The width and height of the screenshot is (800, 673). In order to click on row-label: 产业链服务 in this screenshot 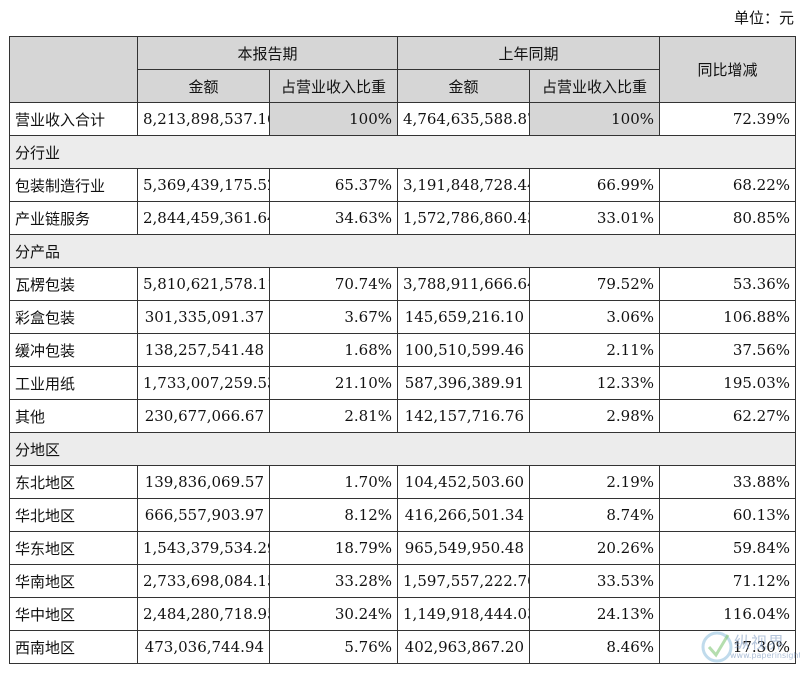, I will do `click(73, 218)`.